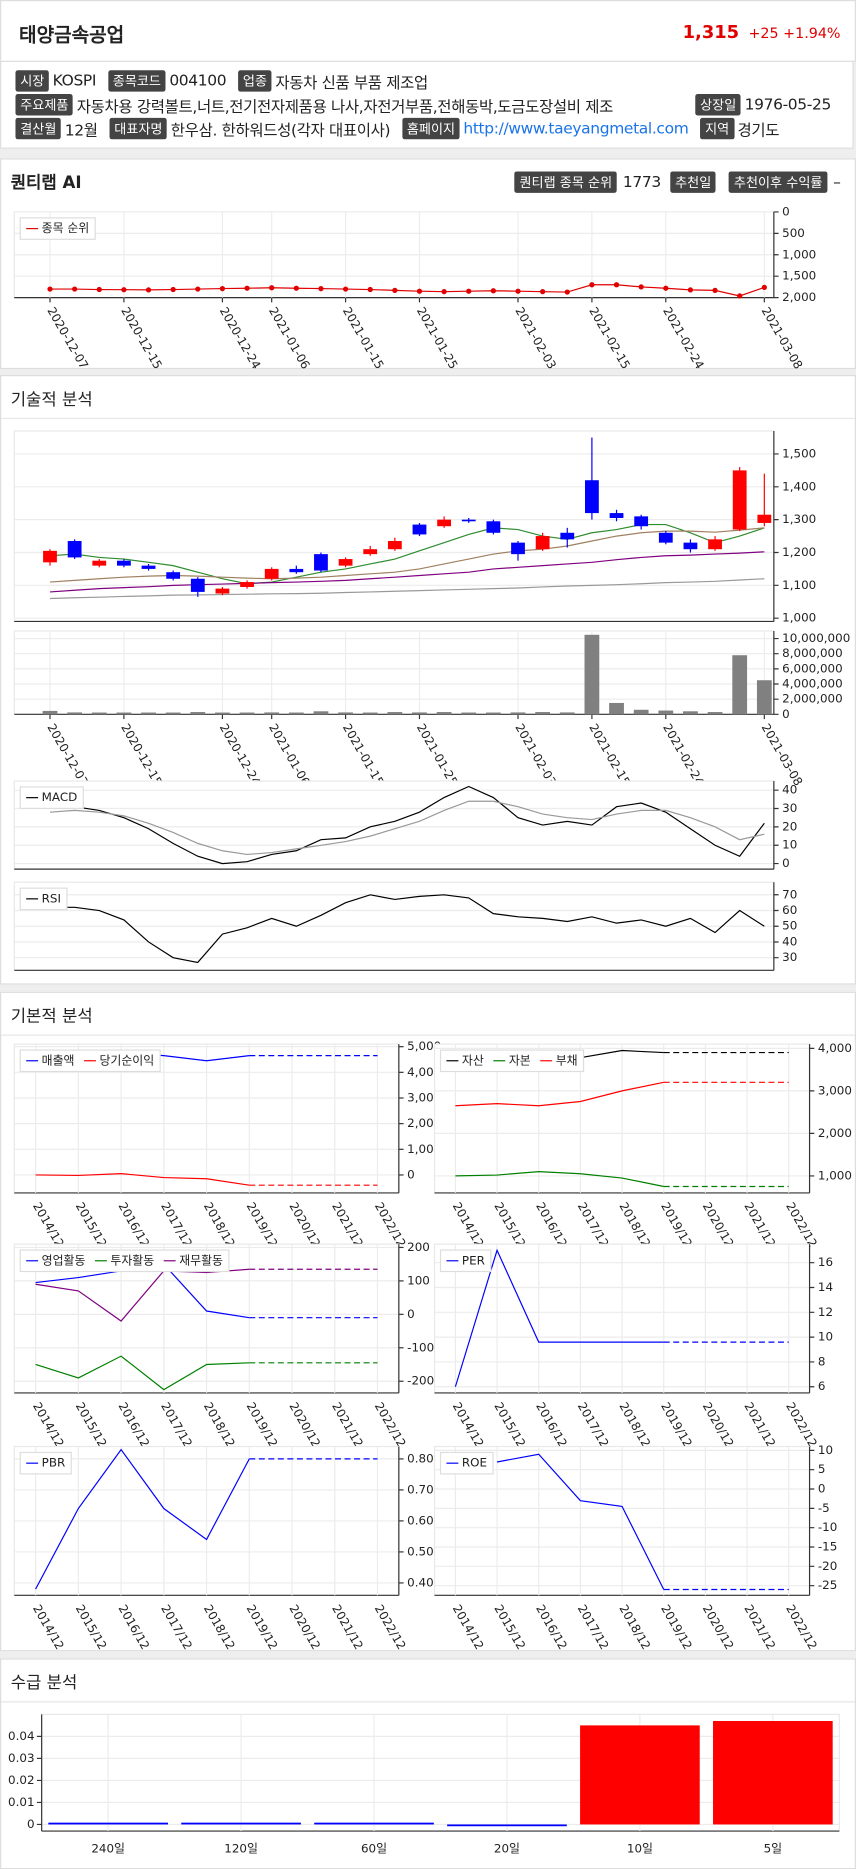 The height and width of the screenshot is (1869, 856). I want to click on legend-label: RSI, so click(51, 898).